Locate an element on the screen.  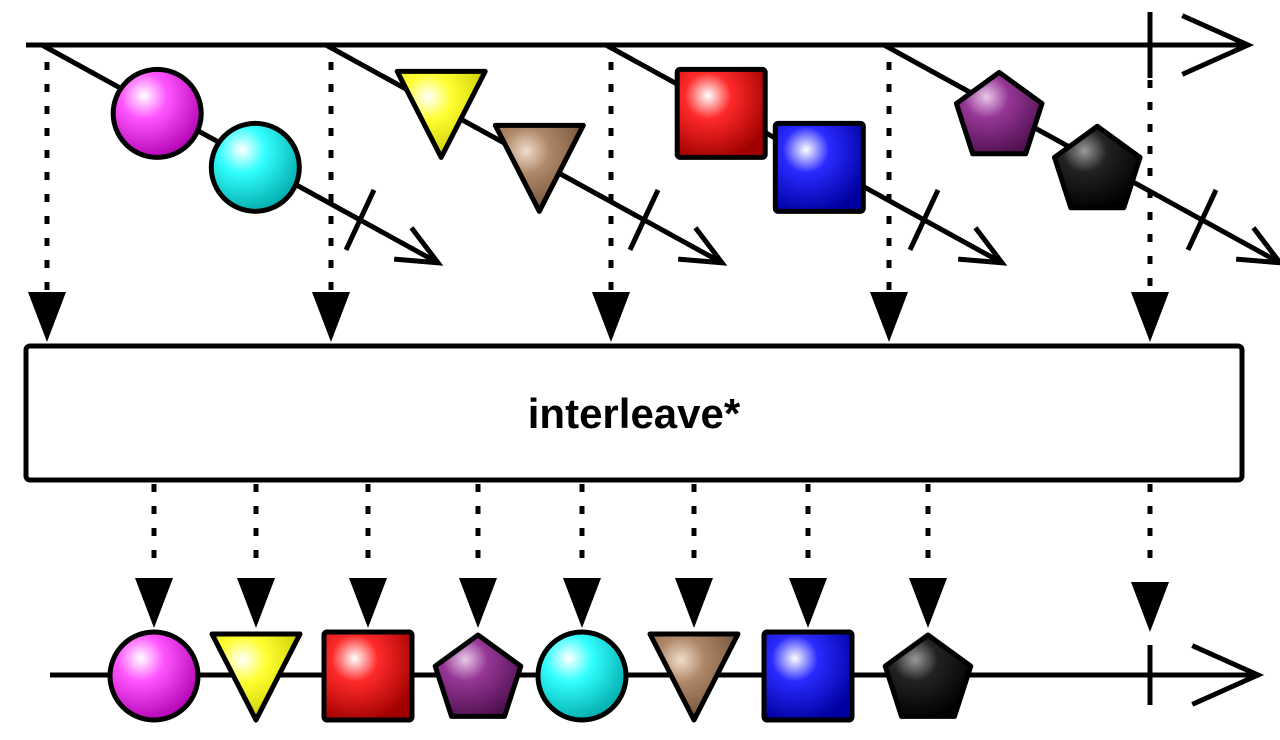
source-timeline is located at coordinates (640, 45).